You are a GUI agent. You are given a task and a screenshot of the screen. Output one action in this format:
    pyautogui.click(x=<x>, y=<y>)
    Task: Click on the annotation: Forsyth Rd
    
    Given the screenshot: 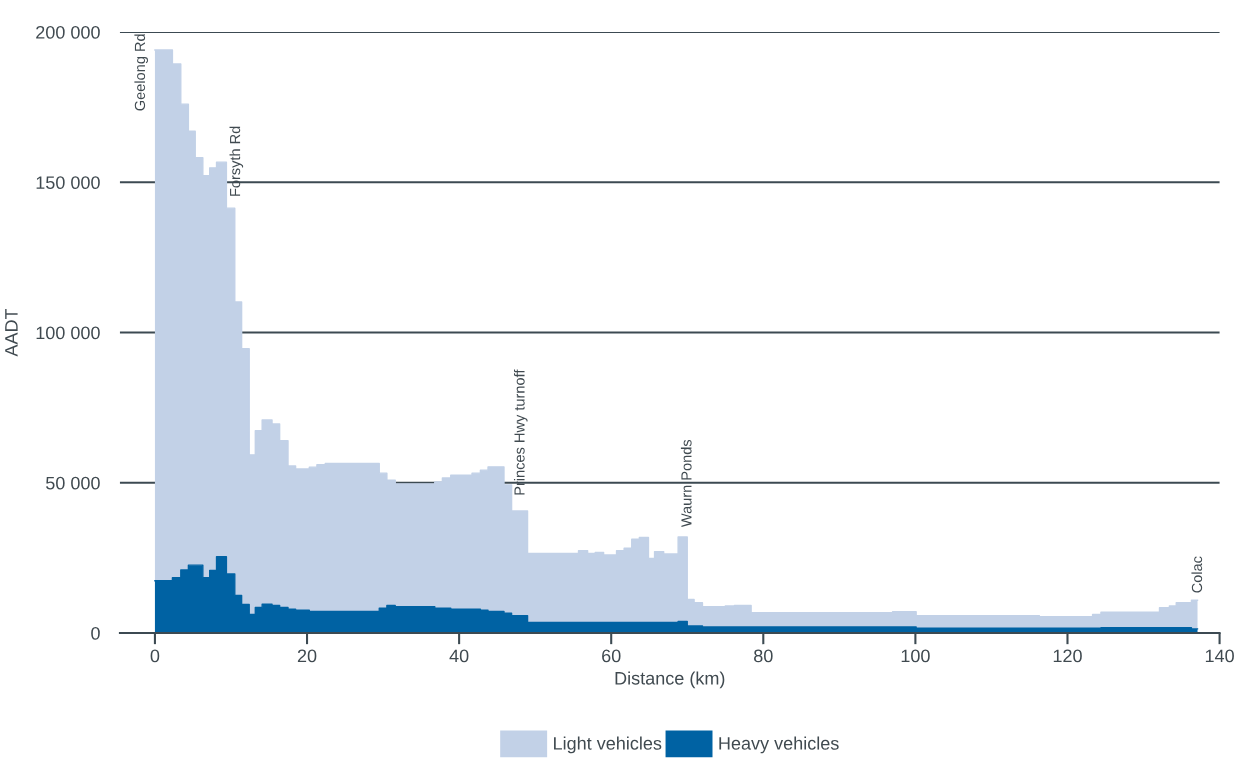 What is the action you would take?
    pyautogui.click(x=236, y=161)
    